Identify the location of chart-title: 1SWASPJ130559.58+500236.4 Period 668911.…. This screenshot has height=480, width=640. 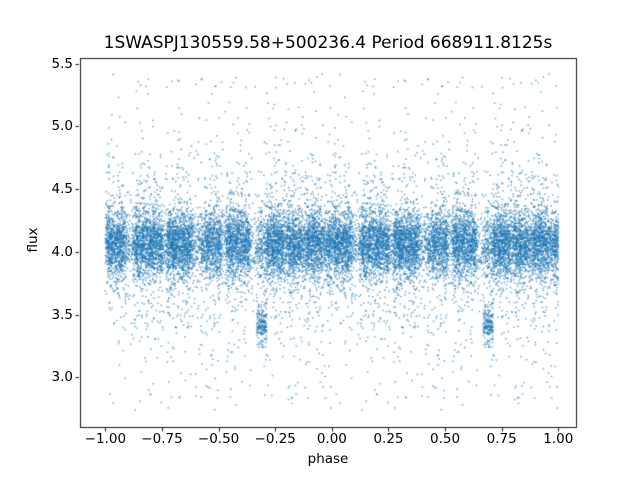
(328, 43).